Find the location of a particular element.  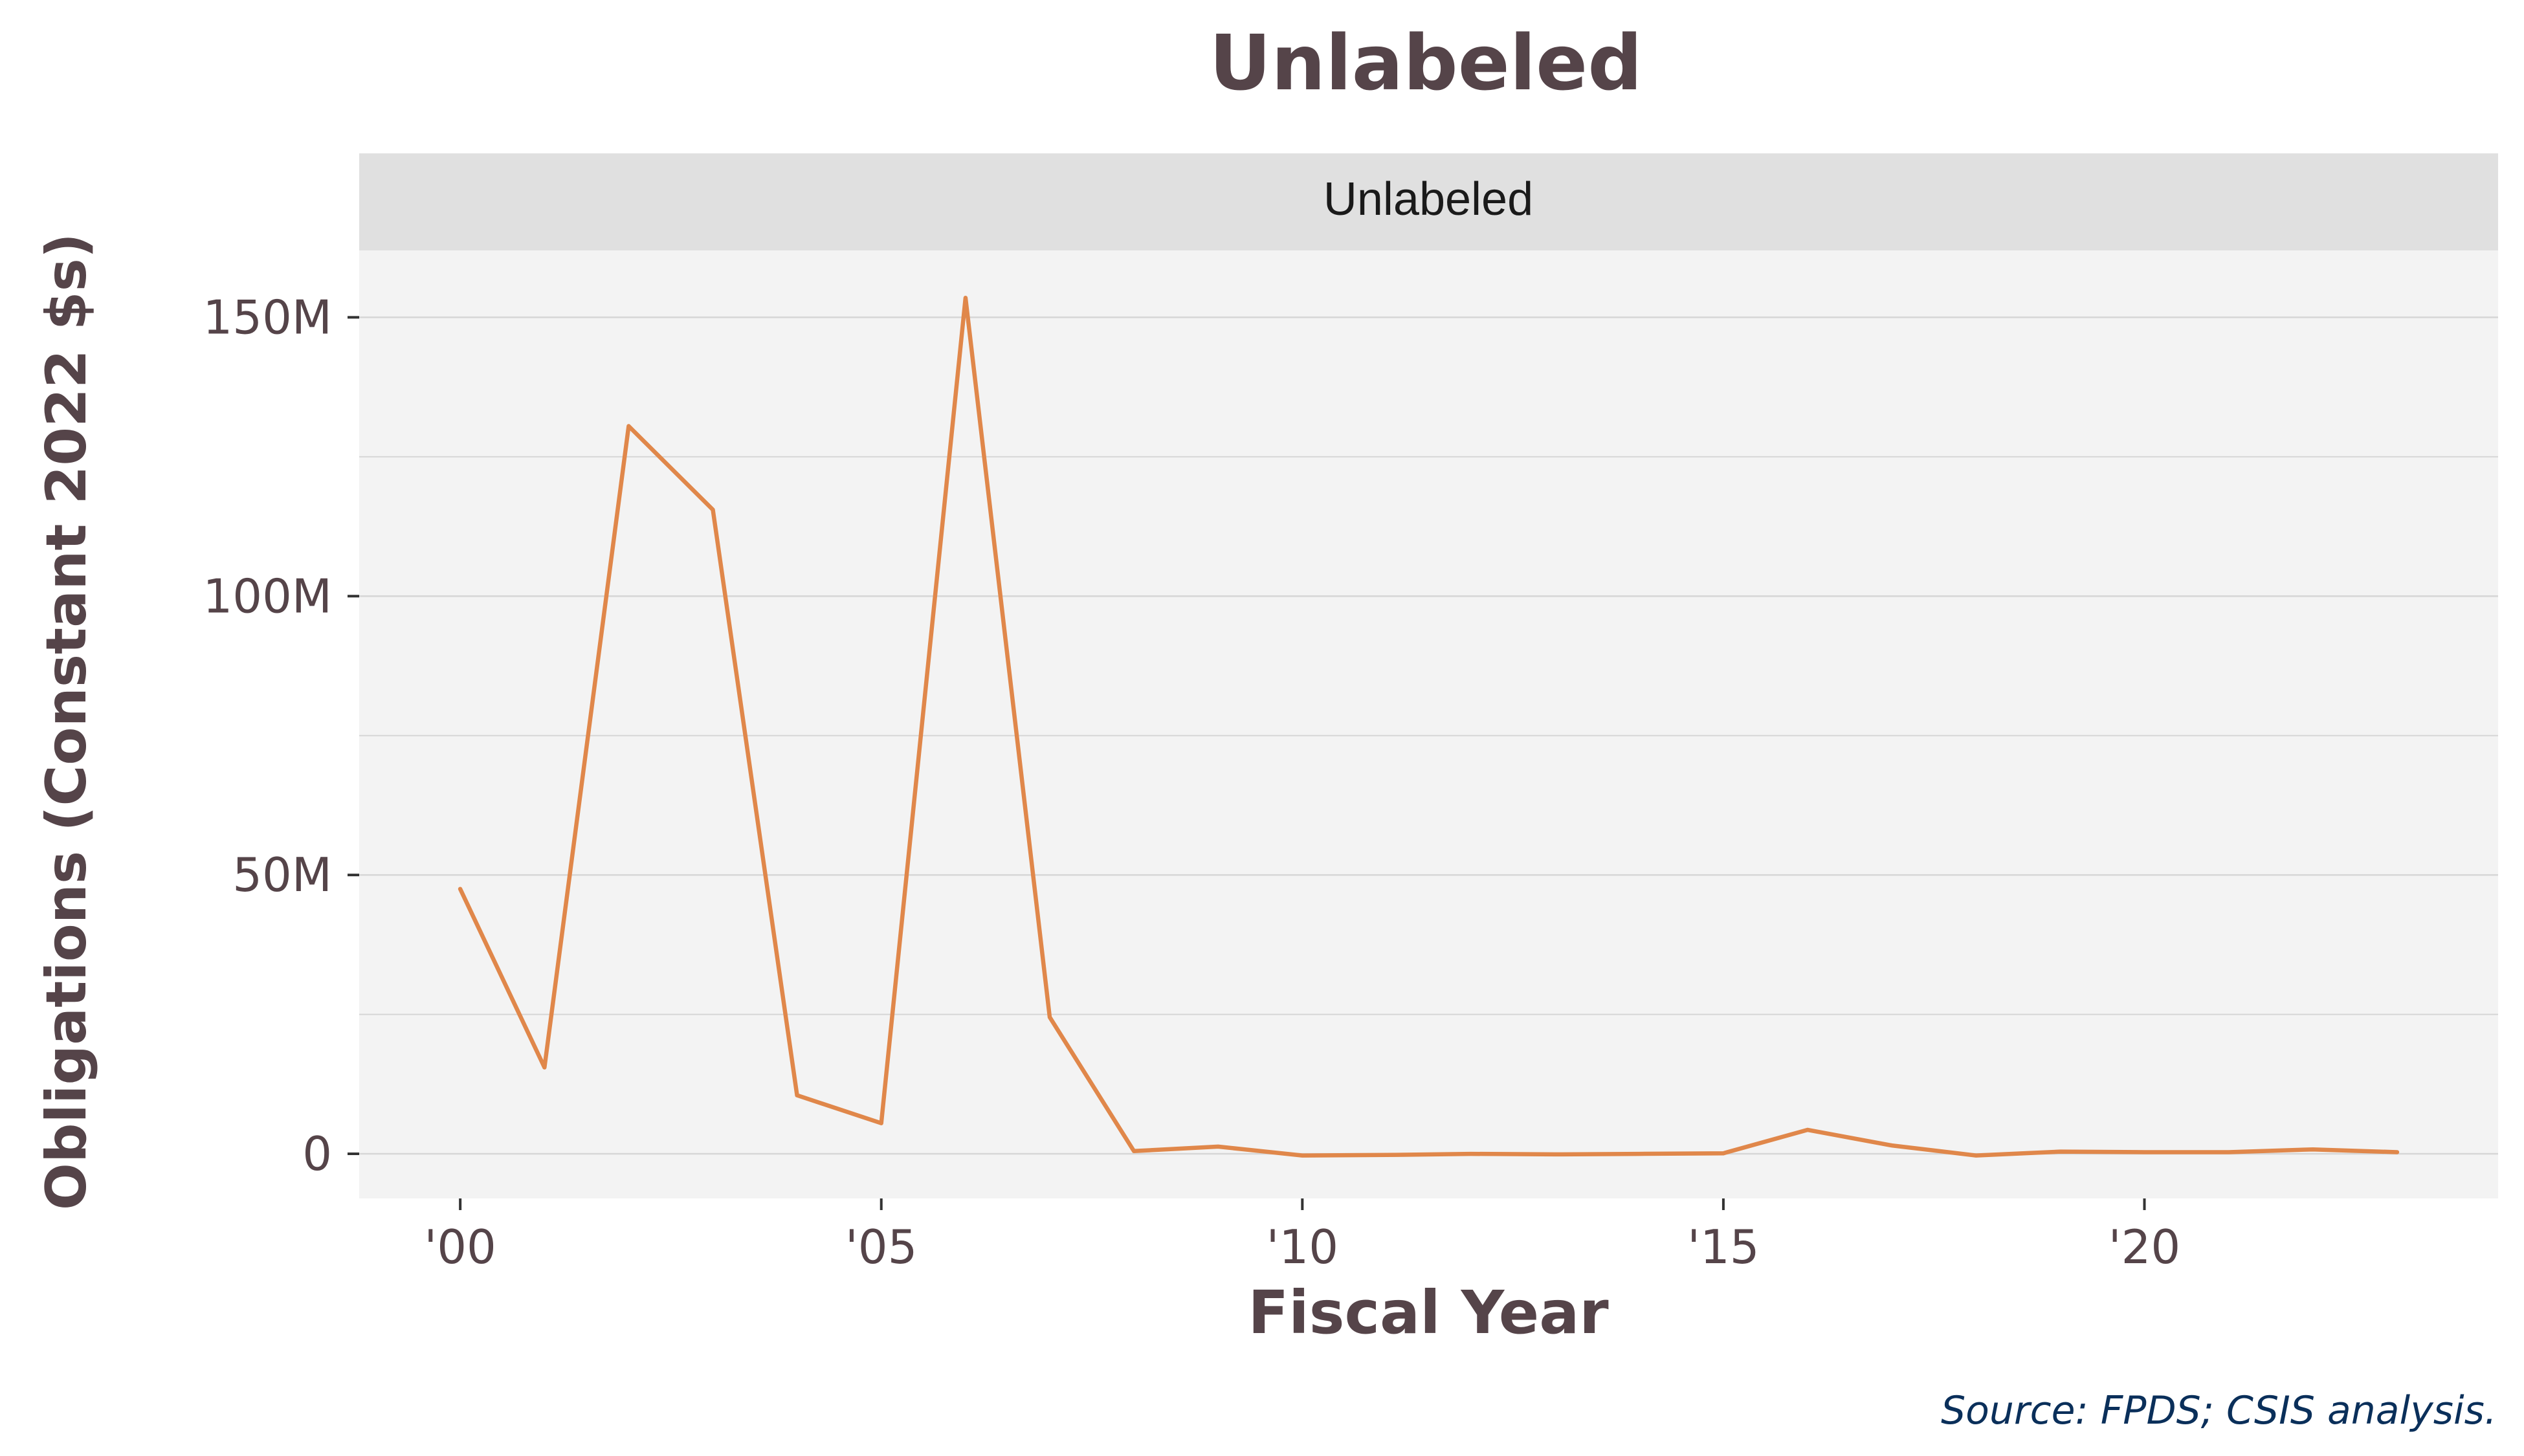

y-axis-title: Obligations (Constant 2022 $s) is located at coordinates (66, 721).